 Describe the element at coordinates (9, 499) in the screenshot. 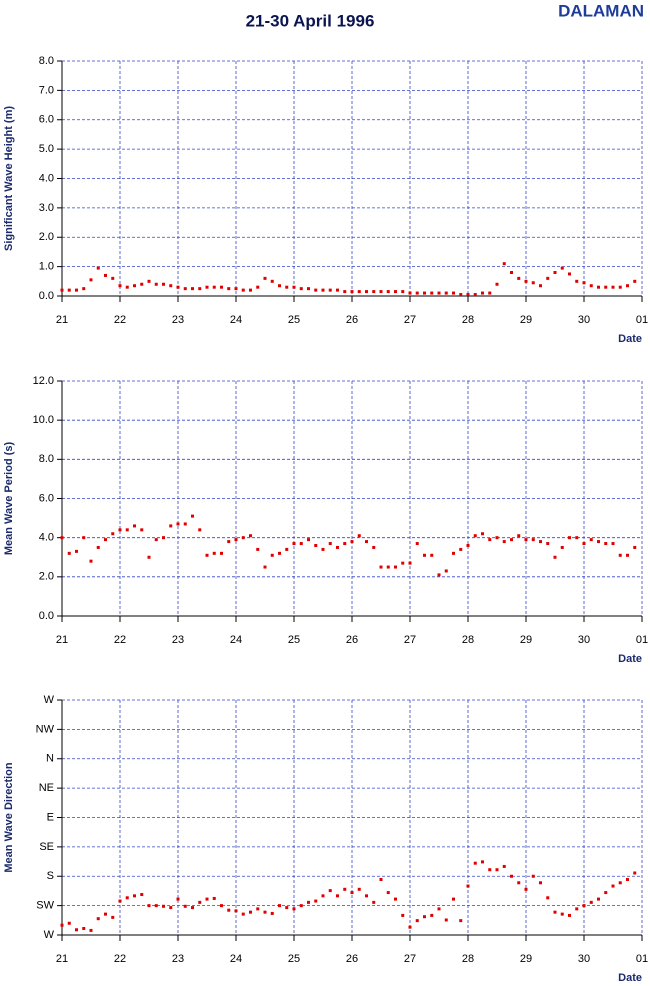

I see `y-axis-label: Mean Wave Period (s)` at that location.